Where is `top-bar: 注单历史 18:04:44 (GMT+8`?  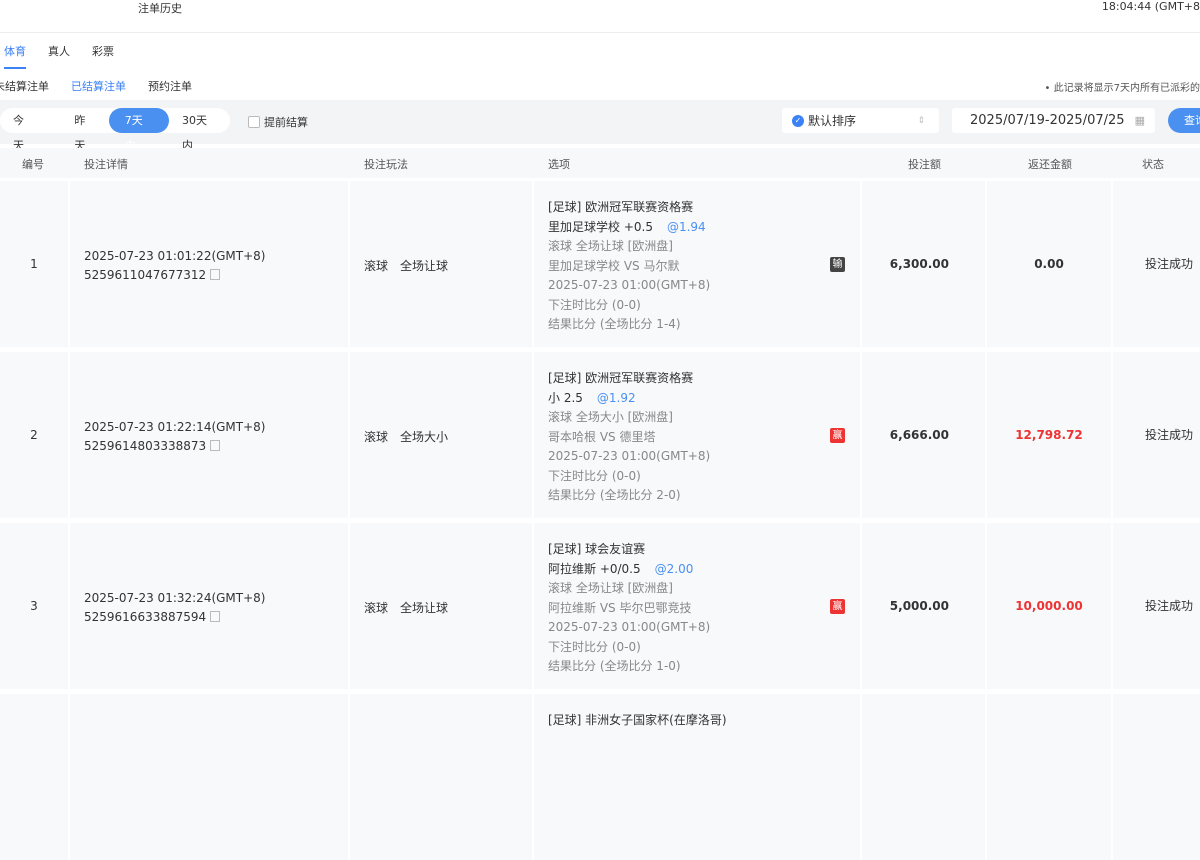 top-bar: 注单历史 18:04:44 (GMT+8 is located at coordinates (600, 16).